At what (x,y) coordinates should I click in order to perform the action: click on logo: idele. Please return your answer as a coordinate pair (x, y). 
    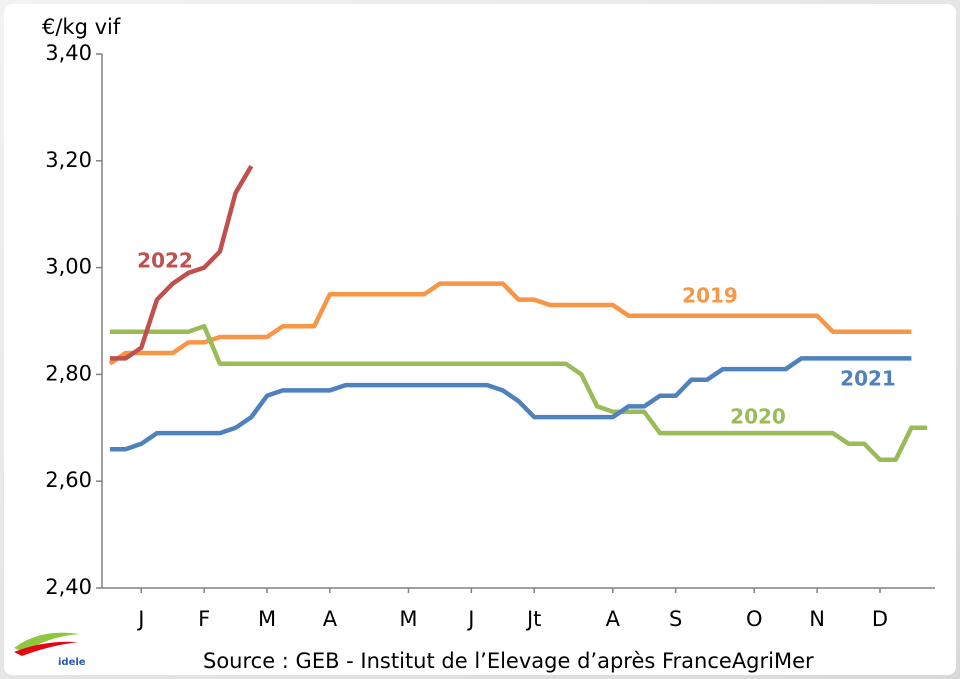
    Looking at the image, I should click on (50, 650).